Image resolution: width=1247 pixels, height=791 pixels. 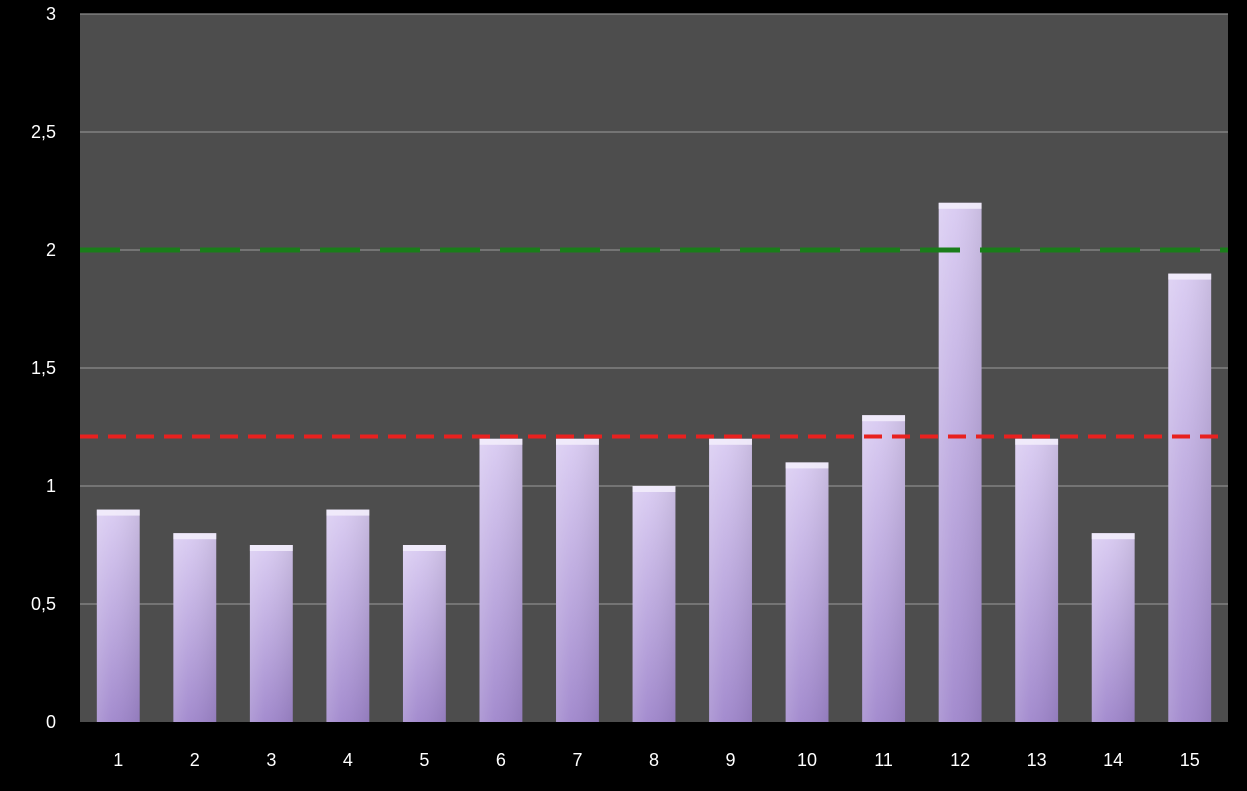 I want to click on x-tick-label: 10, so click(x=807, y=760).